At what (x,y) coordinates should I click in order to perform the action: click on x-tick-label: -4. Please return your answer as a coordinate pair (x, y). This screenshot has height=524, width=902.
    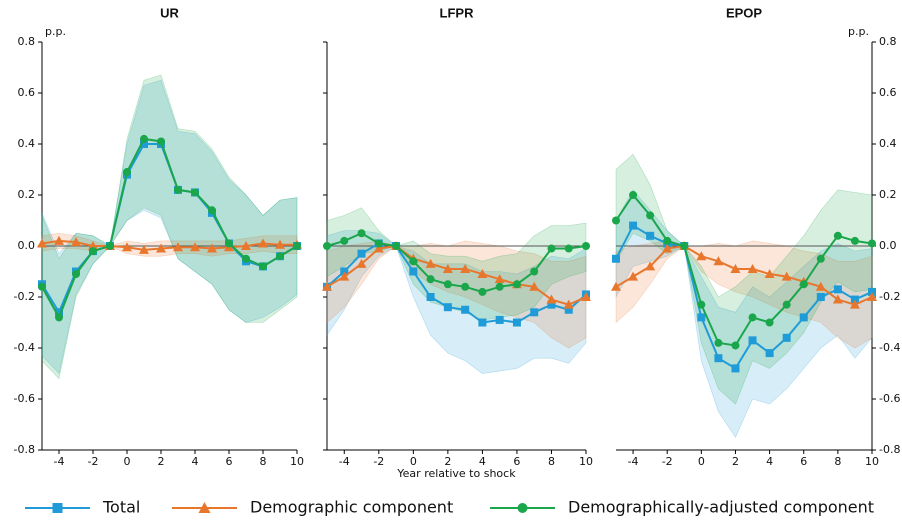
    Looking at the image, I should click on (344, 461).